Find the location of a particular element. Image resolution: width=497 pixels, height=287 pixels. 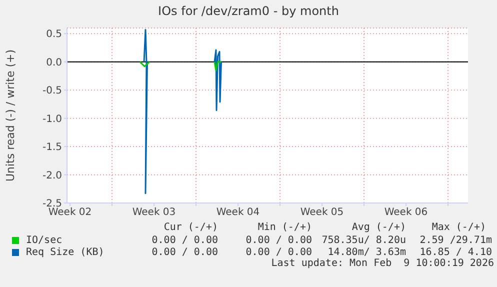

text: 2.59 /29.71m is located at coordinates (455, 240).